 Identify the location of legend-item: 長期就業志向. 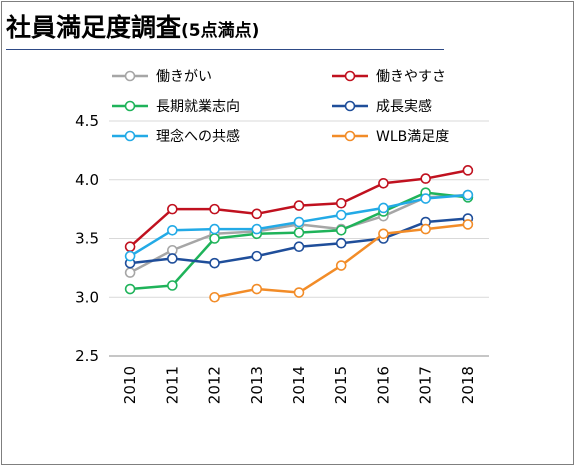
(176, 107).